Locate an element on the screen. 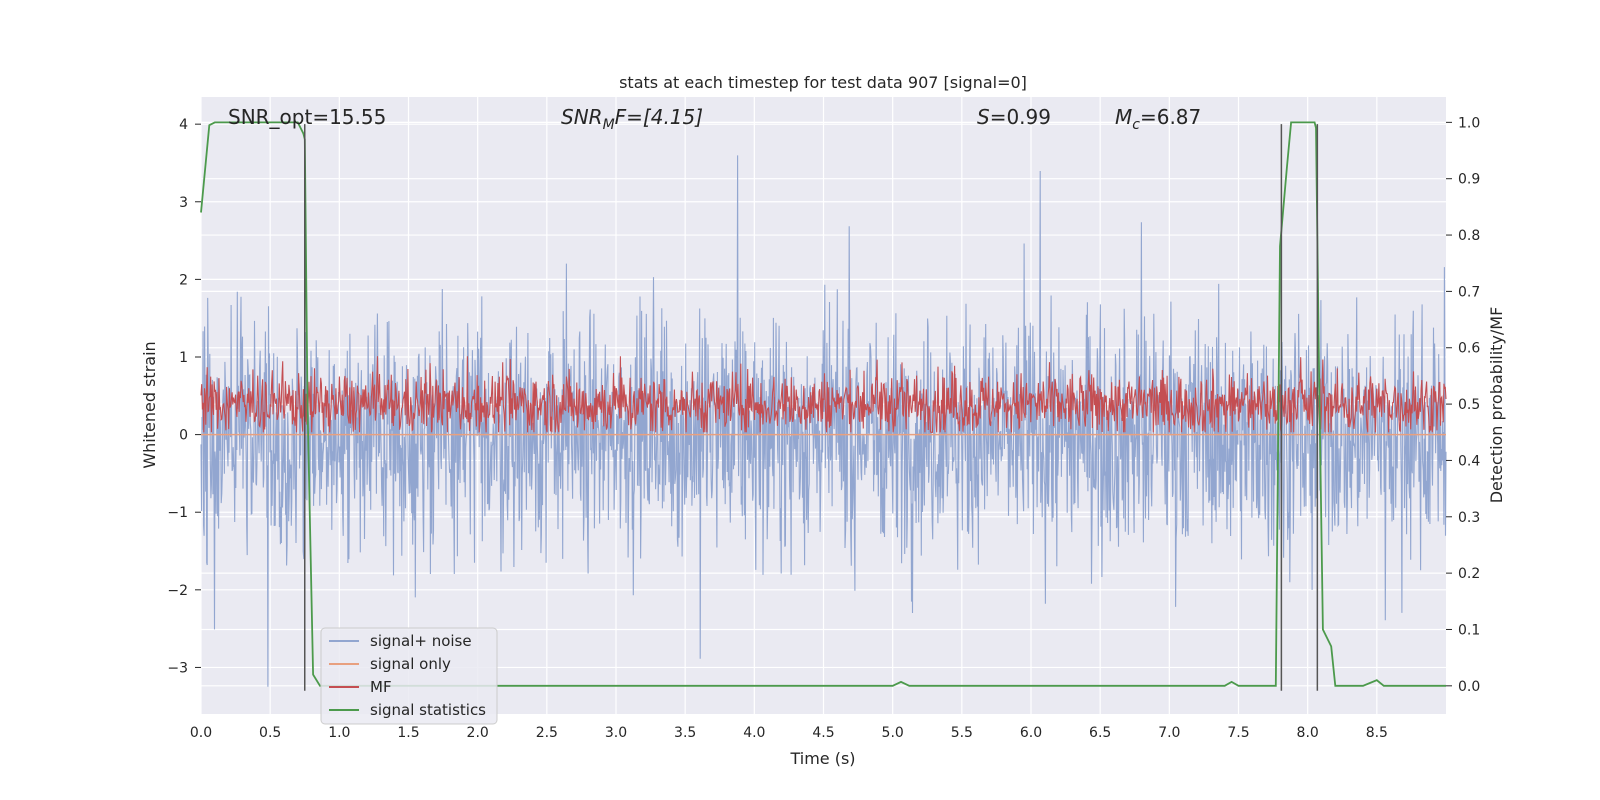  annotation-mc-sub: c is located at coordinates (1136, 125).